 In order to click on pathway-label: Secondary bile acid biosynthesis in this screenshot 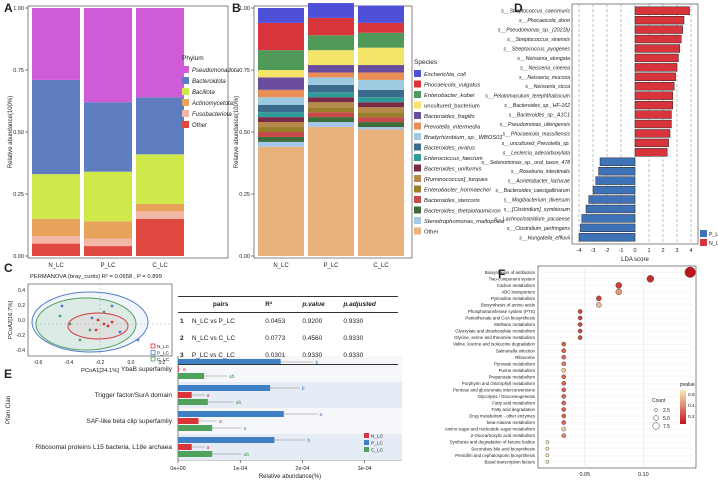, I will do `click(503, 448)`.